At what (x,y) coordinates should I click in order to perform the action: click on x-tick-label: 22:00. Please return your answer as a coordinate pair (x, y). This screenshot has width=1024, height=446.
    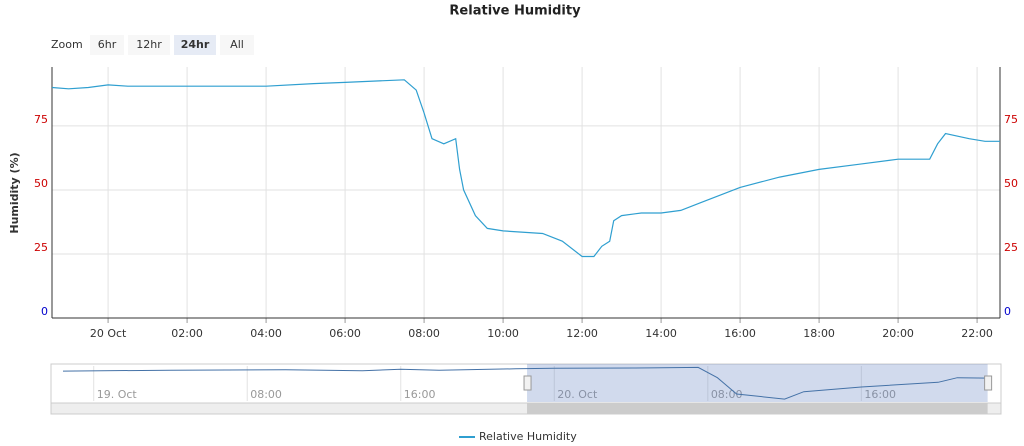
    Looking at the image, I should click on (977, 333).